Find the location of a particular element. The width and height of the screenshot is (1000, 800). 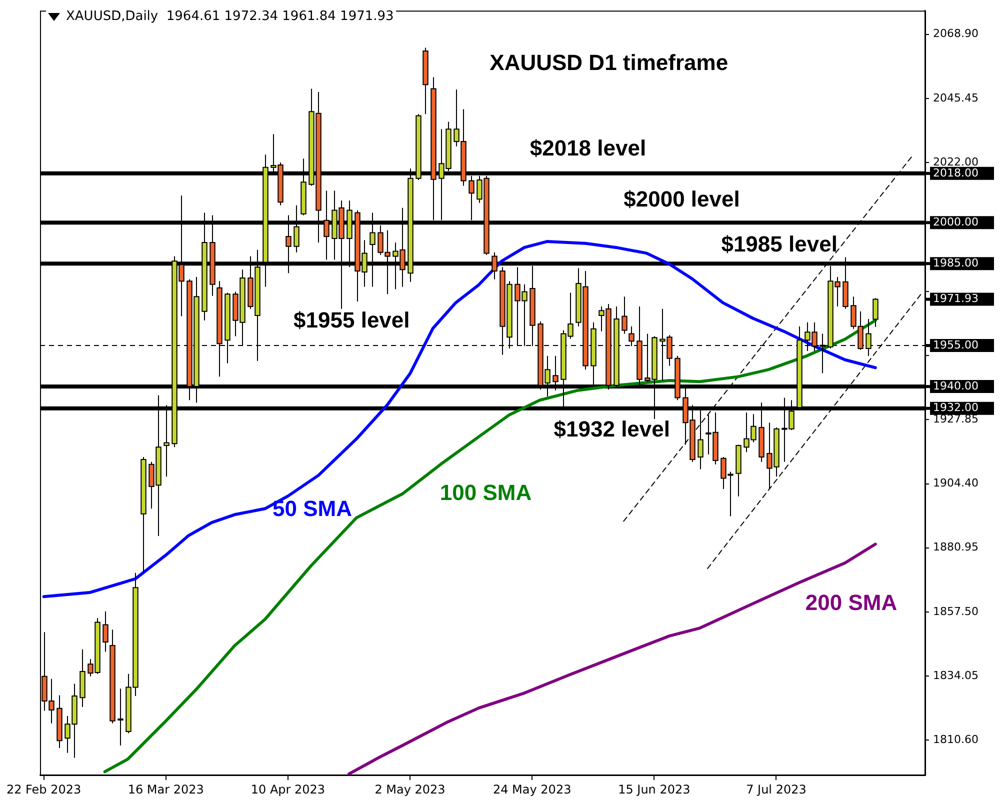

x-tick-label: 7 Jul 2023 is located at coordinates (776, 789).